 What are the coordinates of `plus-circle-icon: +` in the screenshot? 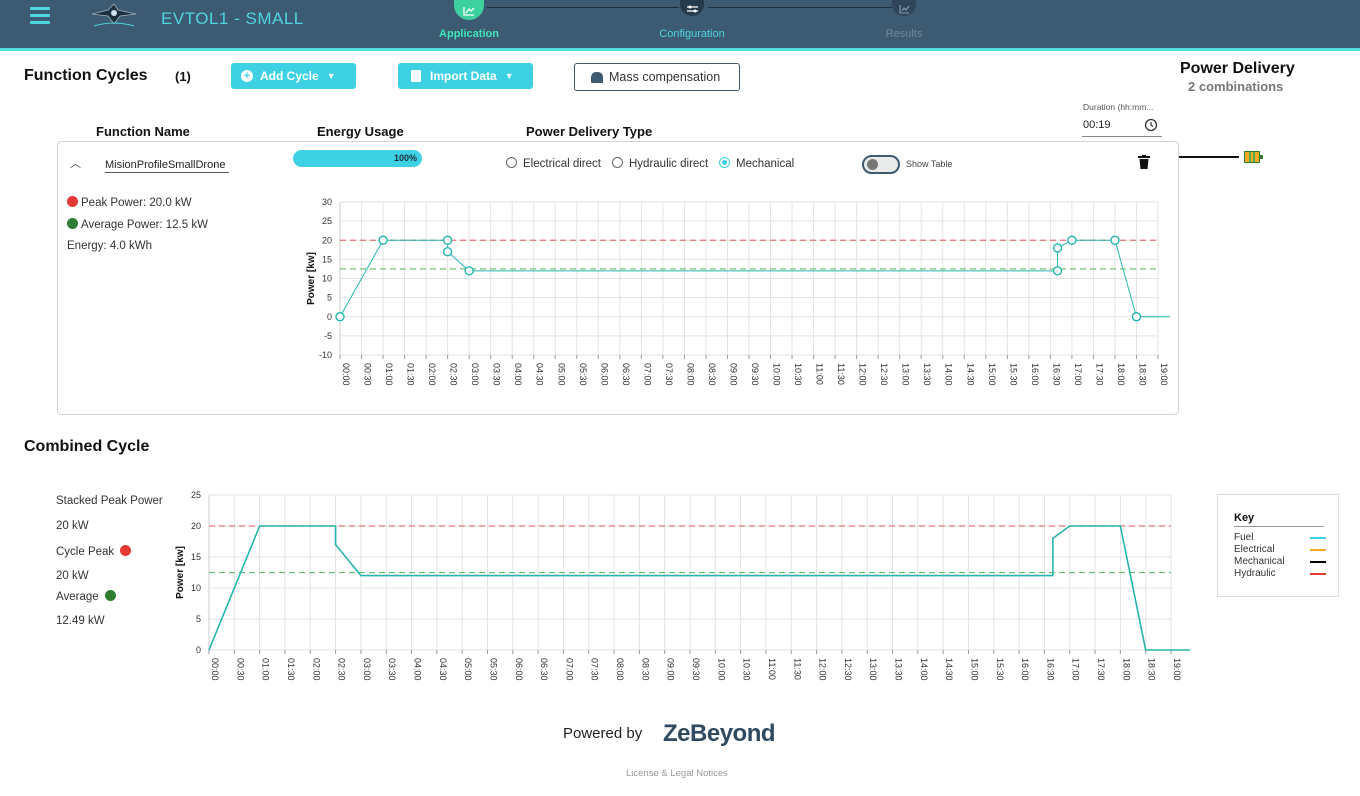 It's located at (247, 76).